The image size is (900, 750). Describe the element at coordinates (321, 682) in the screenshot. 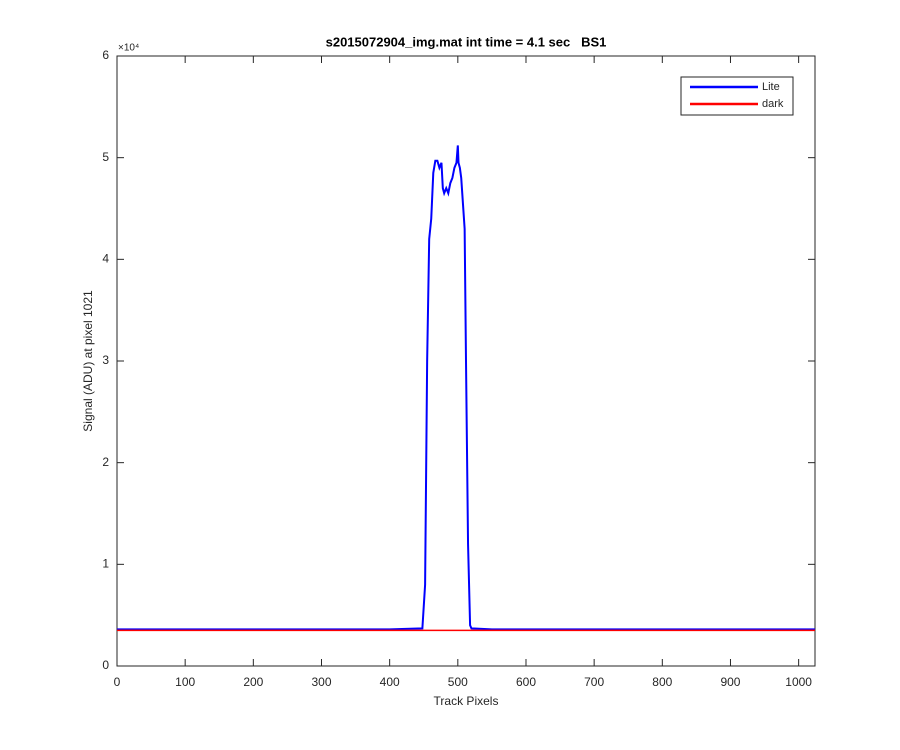

I see `x-tick-label: 300` at that location.